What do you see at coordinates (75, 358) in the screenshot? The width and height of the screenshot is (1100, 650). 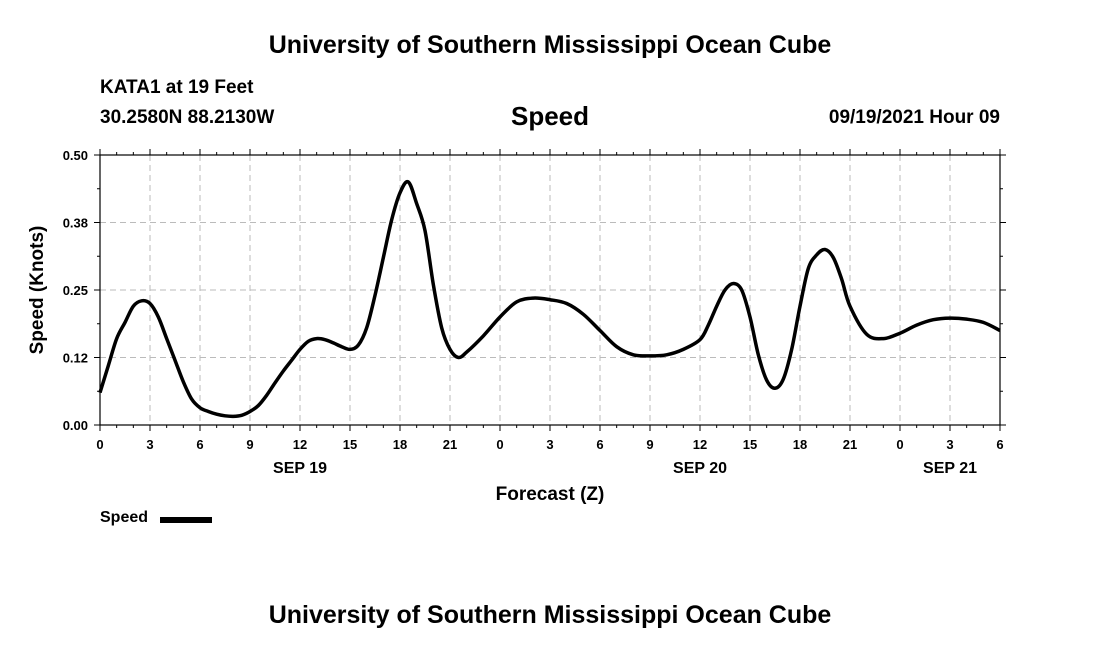 I see `y-tick-label: 0.12` at bounding box center [75, 358].